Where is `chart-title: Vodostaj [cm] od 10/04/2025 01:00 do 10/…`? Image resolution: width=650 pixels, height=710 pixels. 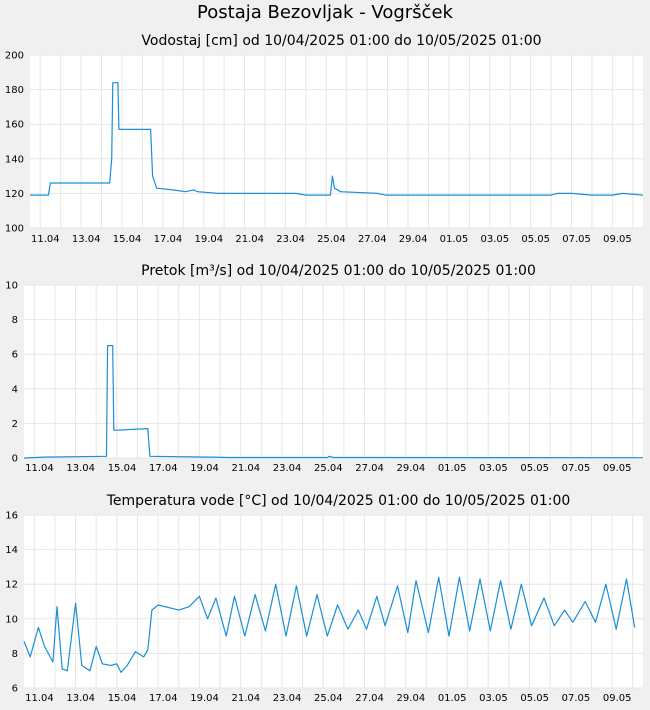 chart-title: Vodostaj [cm] od 10/04/2025 01:00 do 10/… is located at coordinates (341, 41).